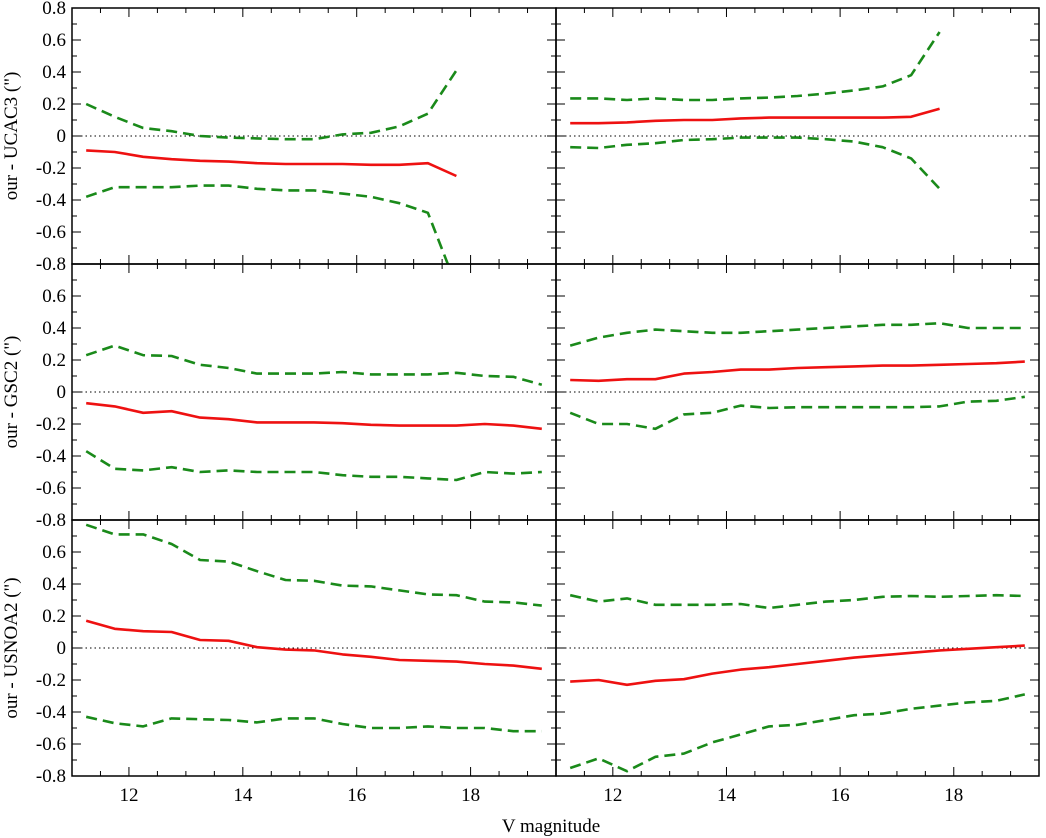 This screenshot has height=838, width=1046. What do you see at coordinates (551, 826) in the screenshot?
I see `x-axis-title: V magnitude` at bounding box center [551, 826].